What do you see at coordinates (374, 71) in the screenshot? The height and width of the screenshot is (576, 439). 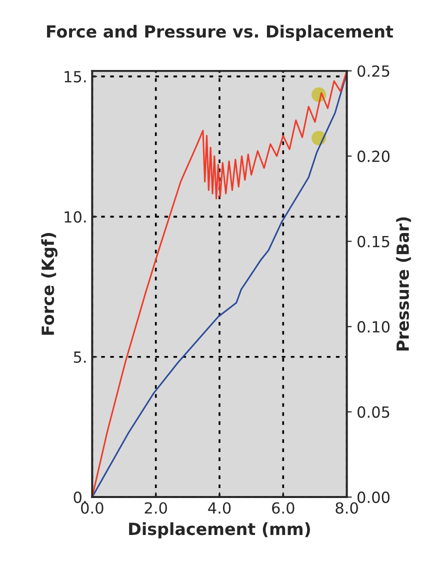 I see `y2-tick-label: 0.25` at bounding box center [374, 71].